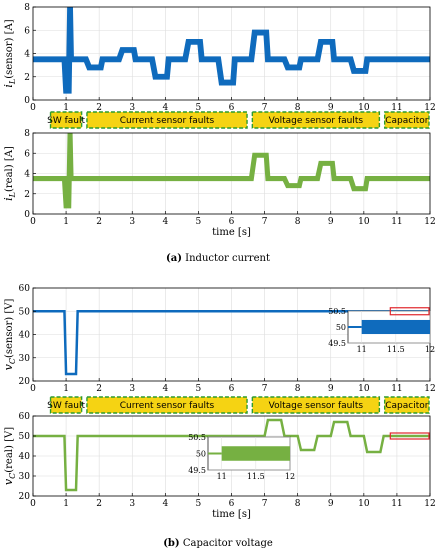  I want to click on y-axis-label: vC(sensor) [V], so click(9, 335).